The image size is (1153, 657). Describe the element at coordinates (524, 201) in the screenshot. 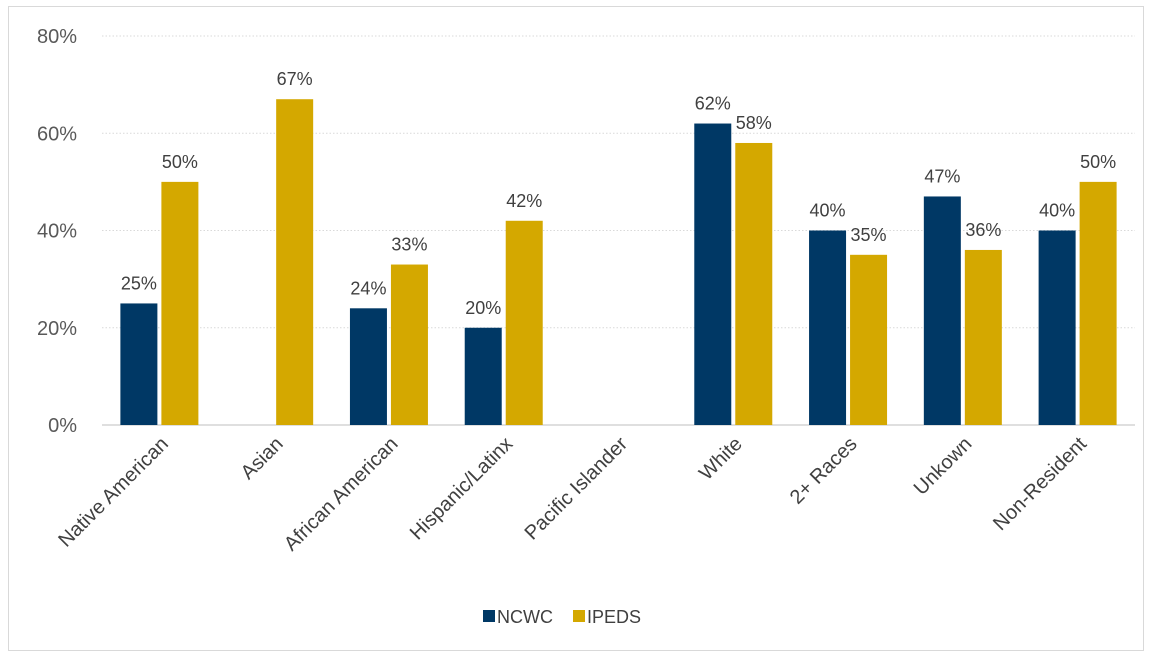

I see `data-label: 42%` at that location.